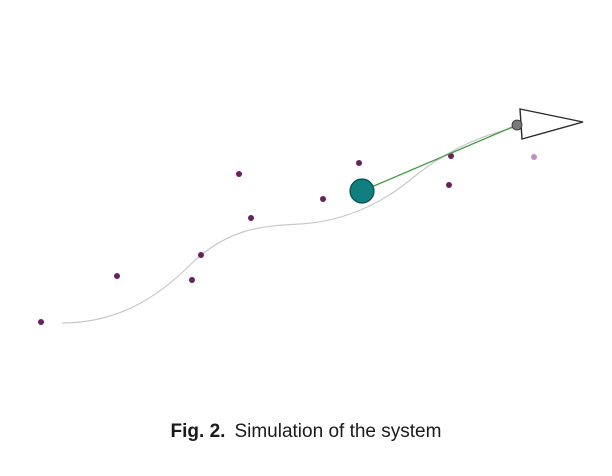 The width and height of the screenshot is (612, 476). What do you see at coordinates (517, 125) in the screenshot?
I see `pivot-joint` at bounding box center [517, 125].